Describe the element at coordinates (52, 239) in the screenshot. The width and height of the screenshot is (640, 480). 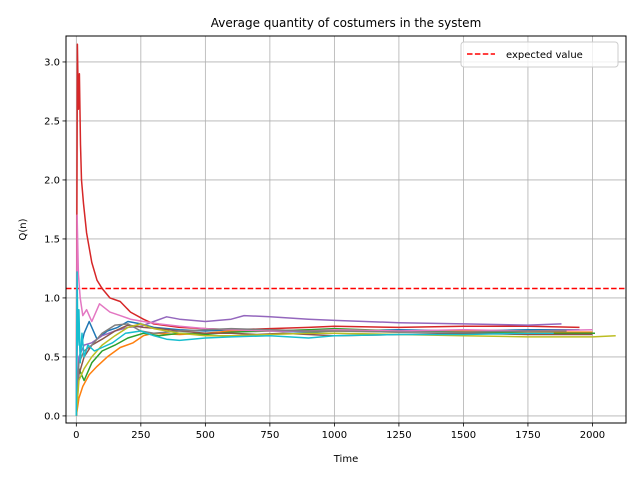
I see `y-tick-label: 1.5` at that location.